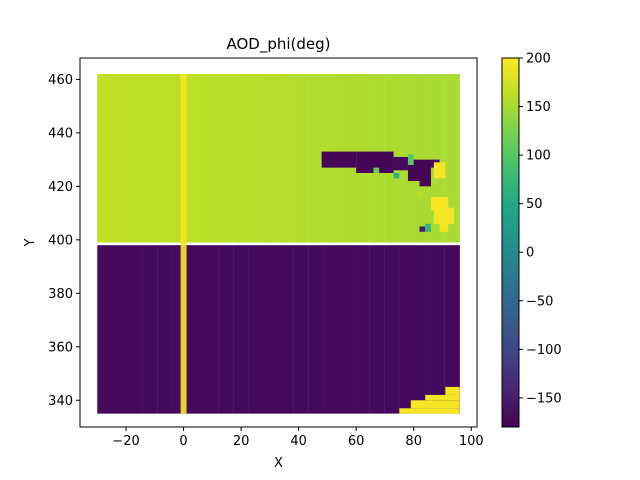 The height and width of the screenshot is (480, 640). I want to click on y-tick-label: 340, so click(60, 401).